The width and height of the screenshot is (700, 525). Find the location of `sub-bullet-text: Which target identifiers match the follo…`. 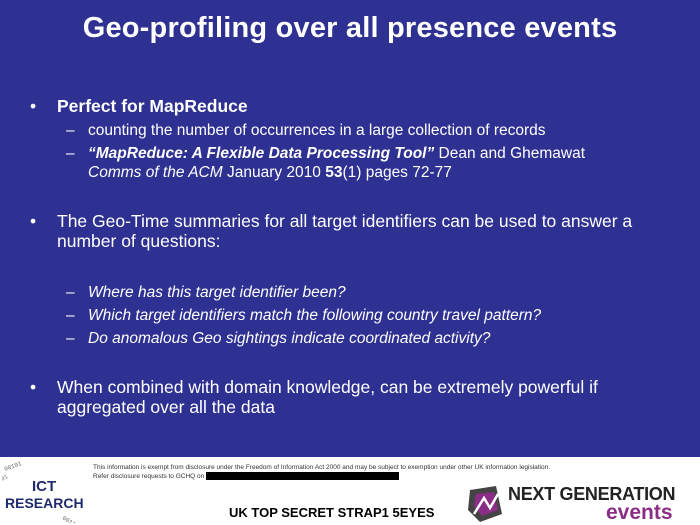

sub-bullet-text: Which target identifiers match the follo… is located at coordinates (315, 315).